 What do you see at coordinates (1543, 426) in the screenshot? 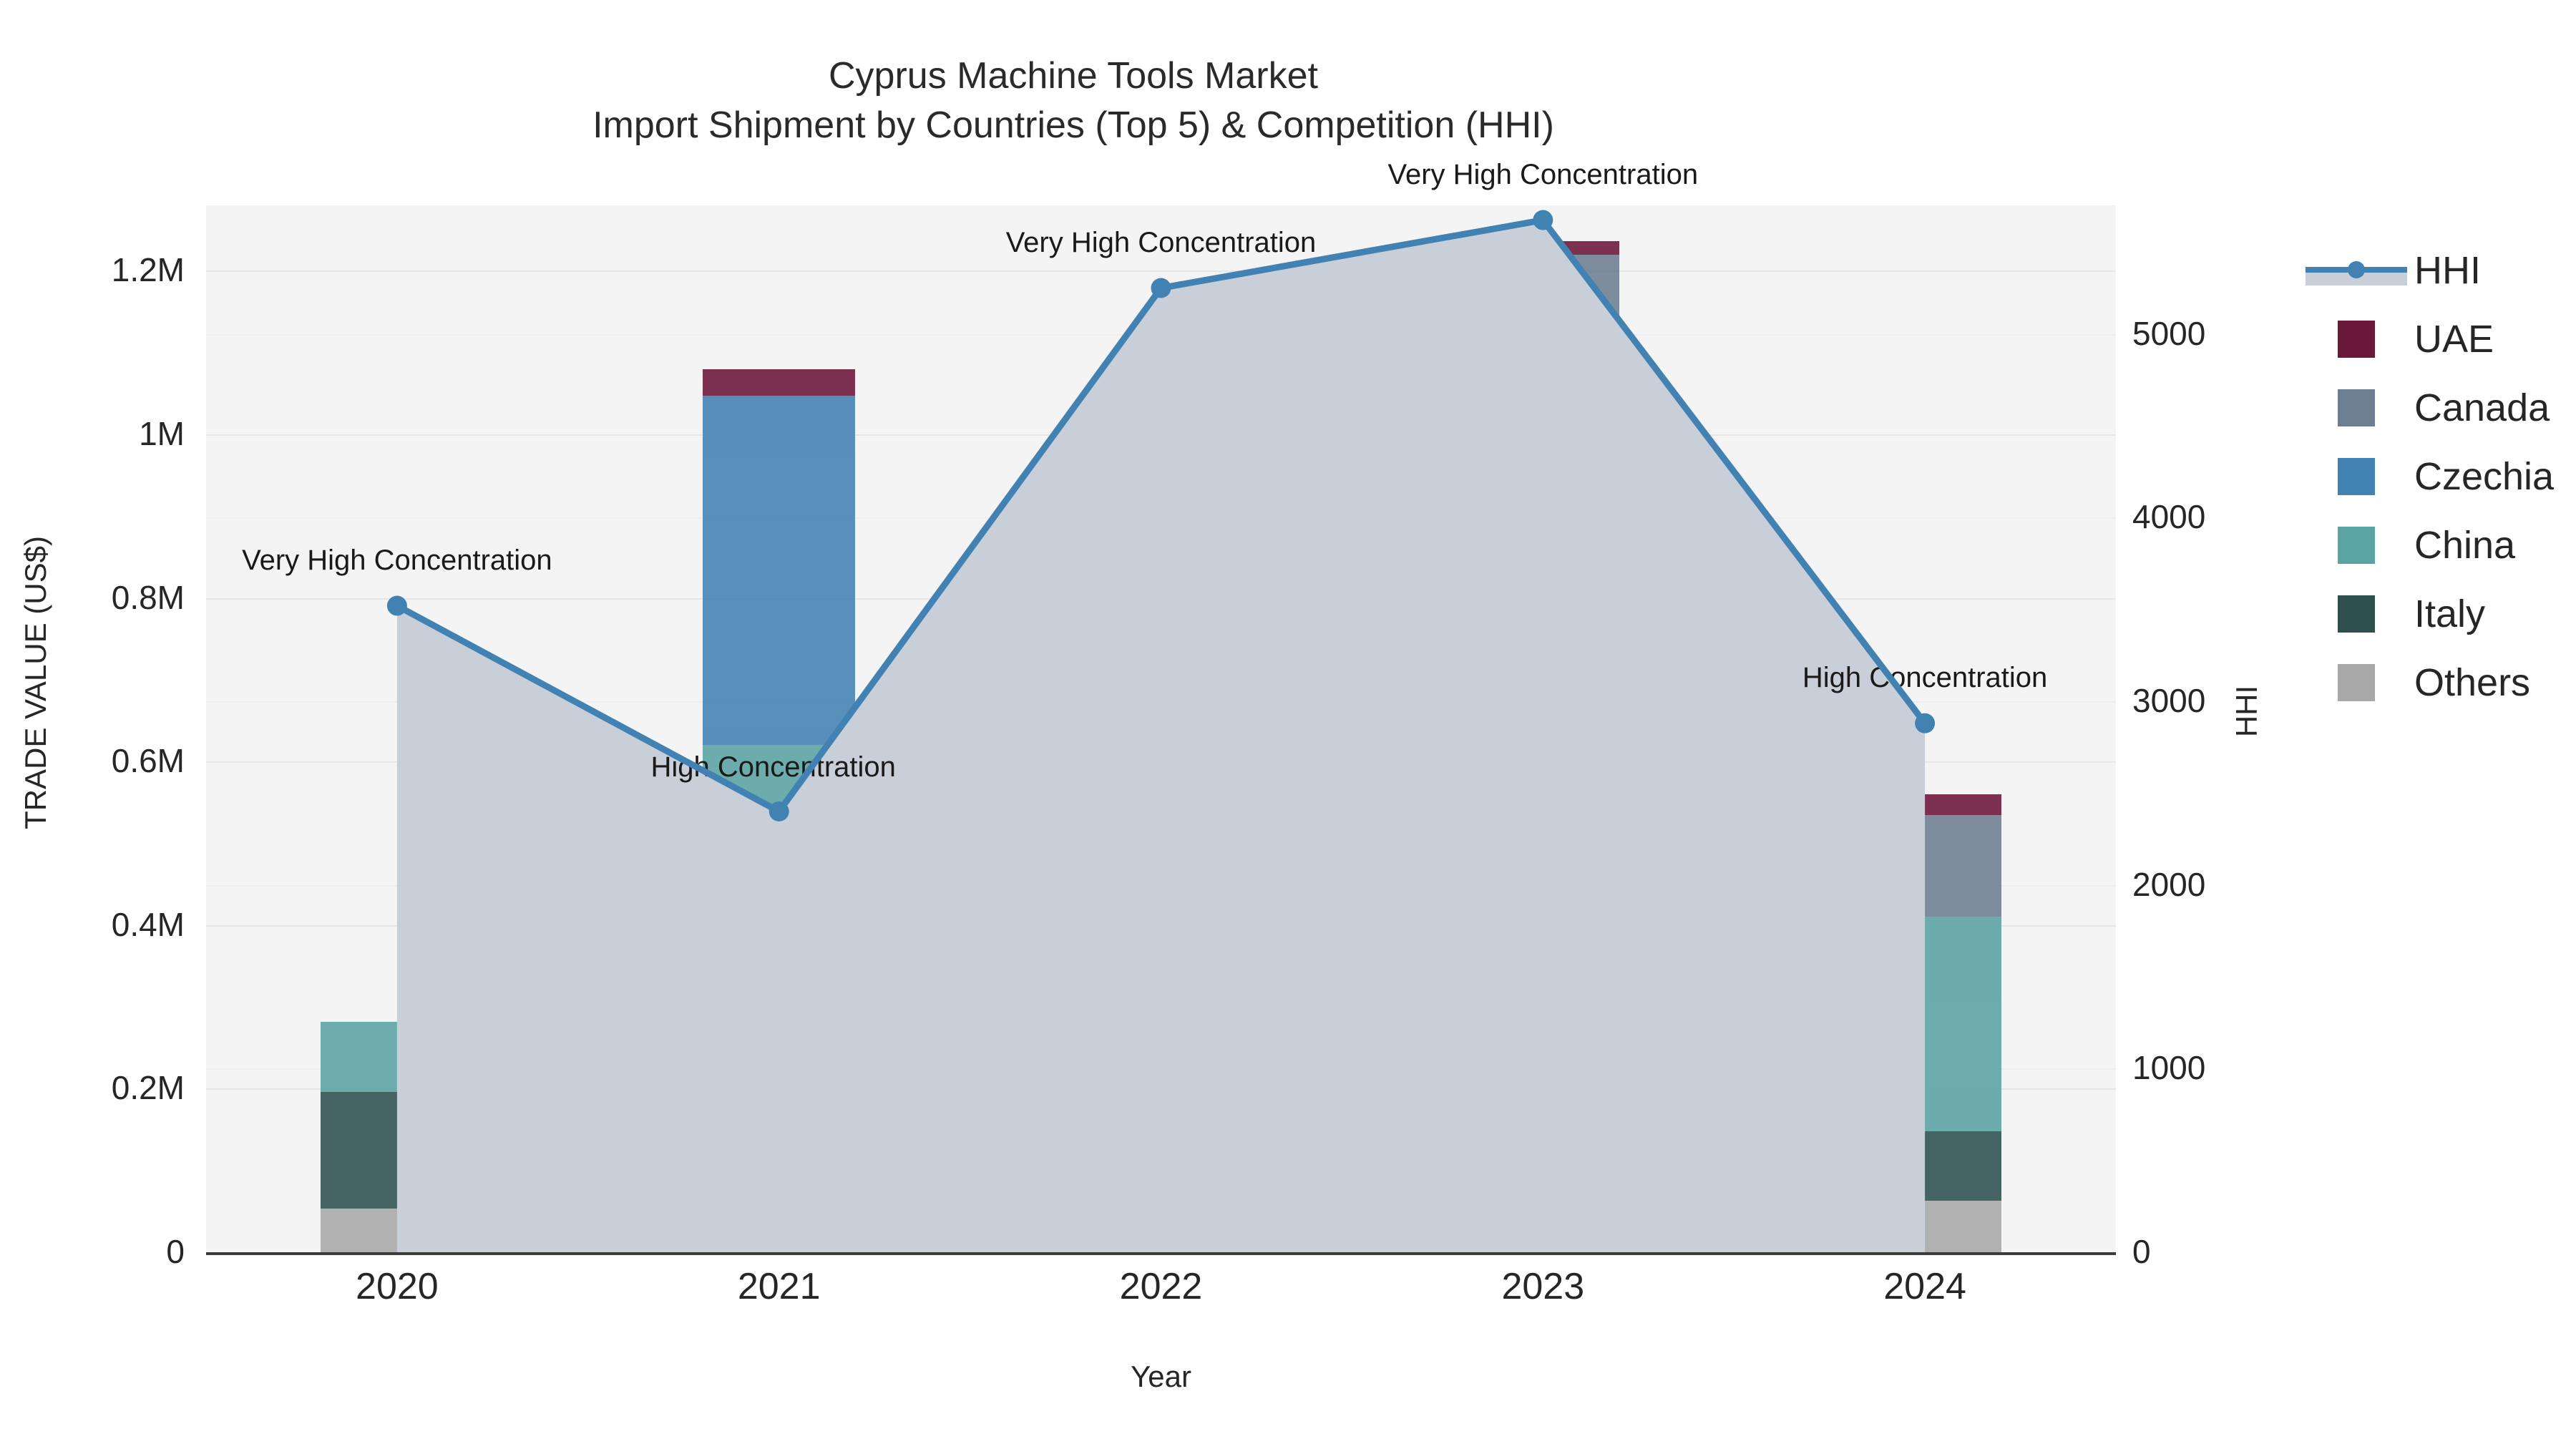
I see `bar-segment-china-2023` at bounding box center [1543, 426].